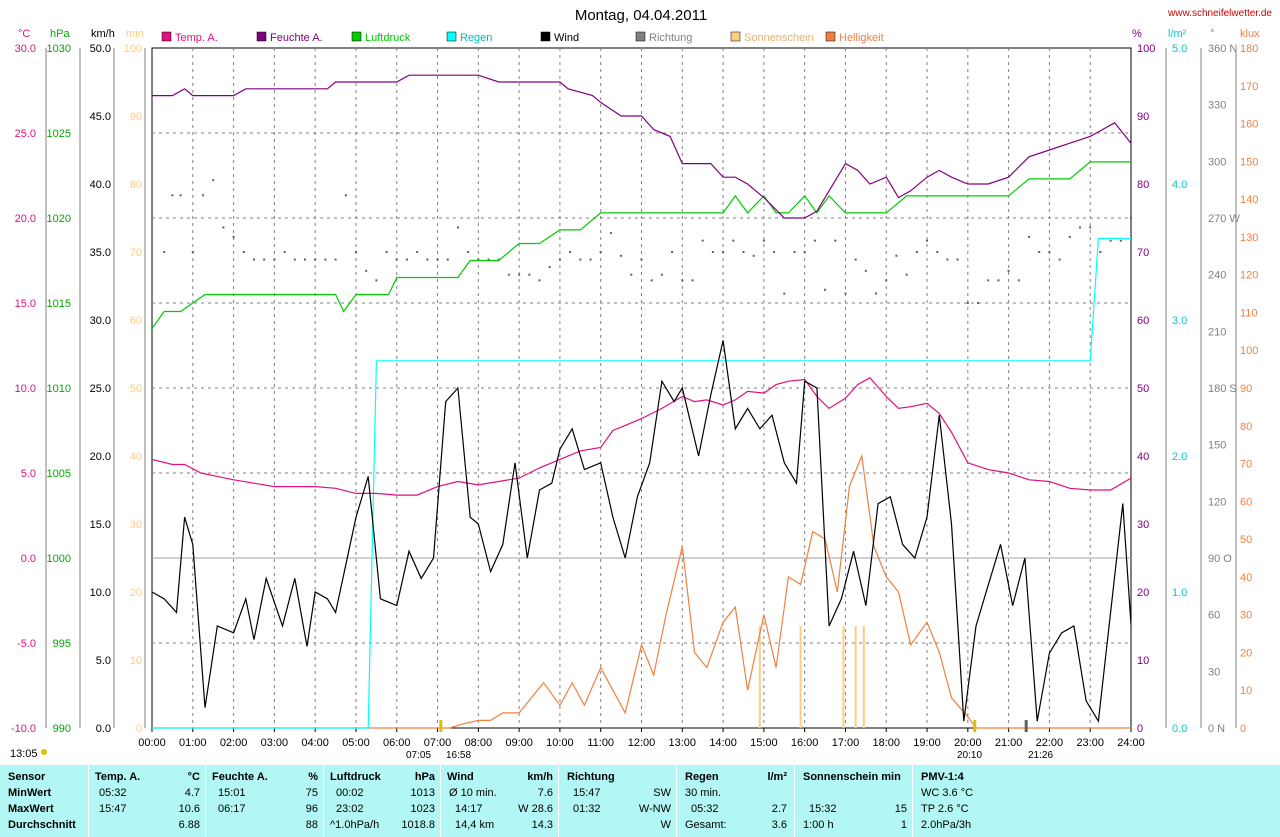  What do you see at coordinates (1246, 578) in the screenshot?
I see `light-axis-tick: 40` at bounding box center [1246, 578].